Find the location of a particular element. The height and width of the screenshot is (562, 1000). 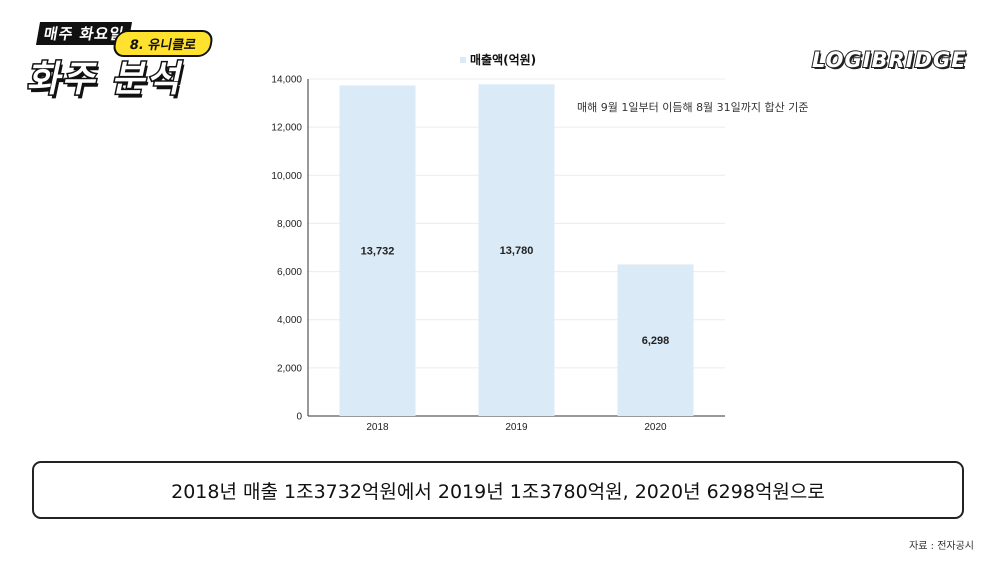

y-tick-label: 6,000 is located at coordinates (289, 272).